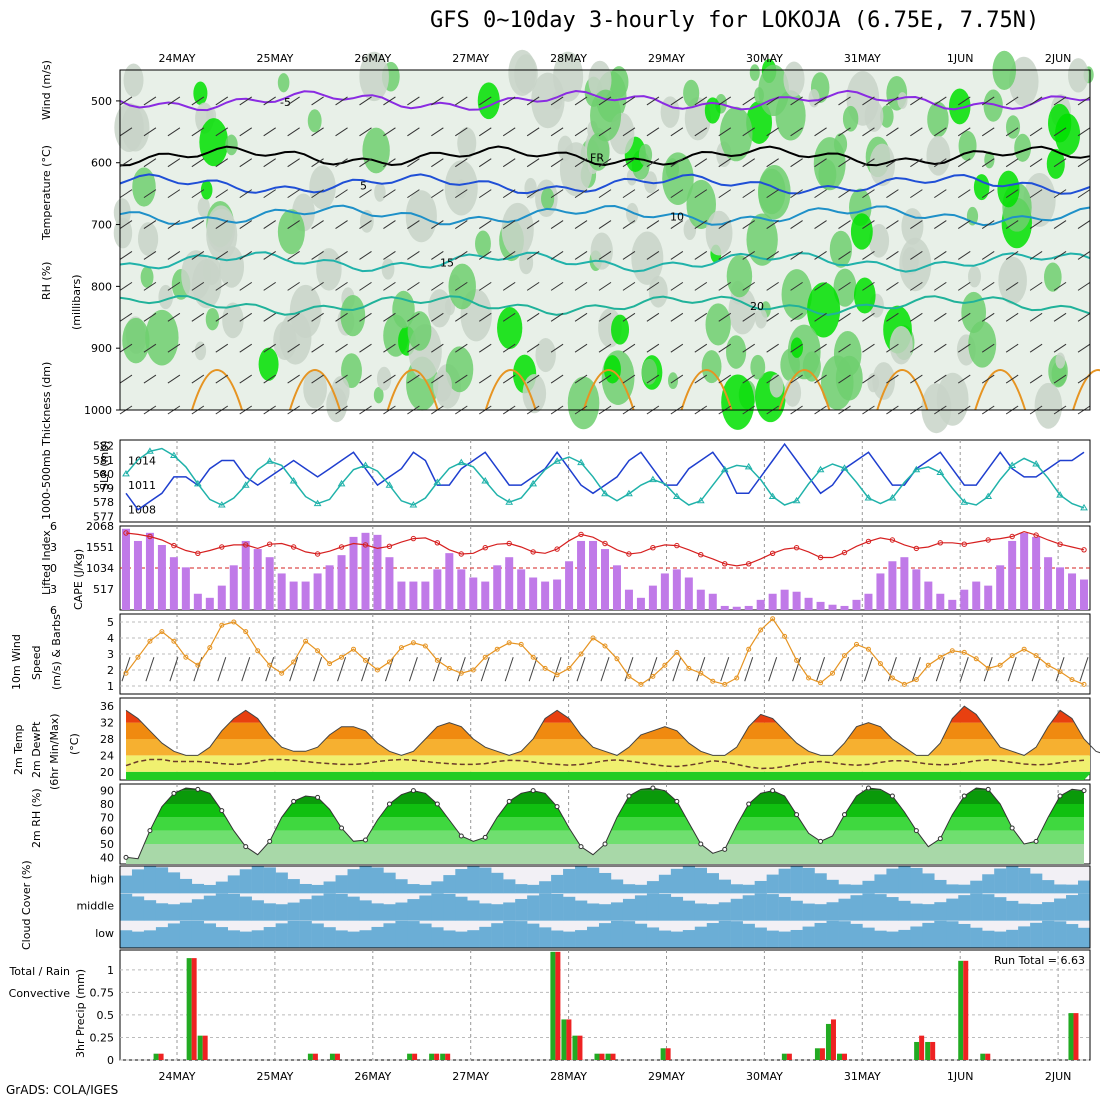 This screenshot has height=1100, width=1100. Describe the element at coordinates (107, 791) in the screenshot. I see `y-tick-label: 90` at that location.